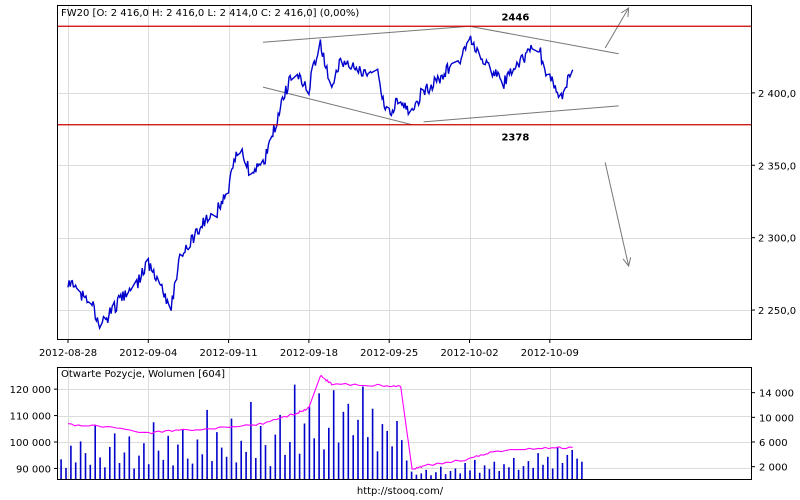  I want to click on open-interest-tick-labels: 90 000 100 000 110 000 120 000, so click(34, 430).